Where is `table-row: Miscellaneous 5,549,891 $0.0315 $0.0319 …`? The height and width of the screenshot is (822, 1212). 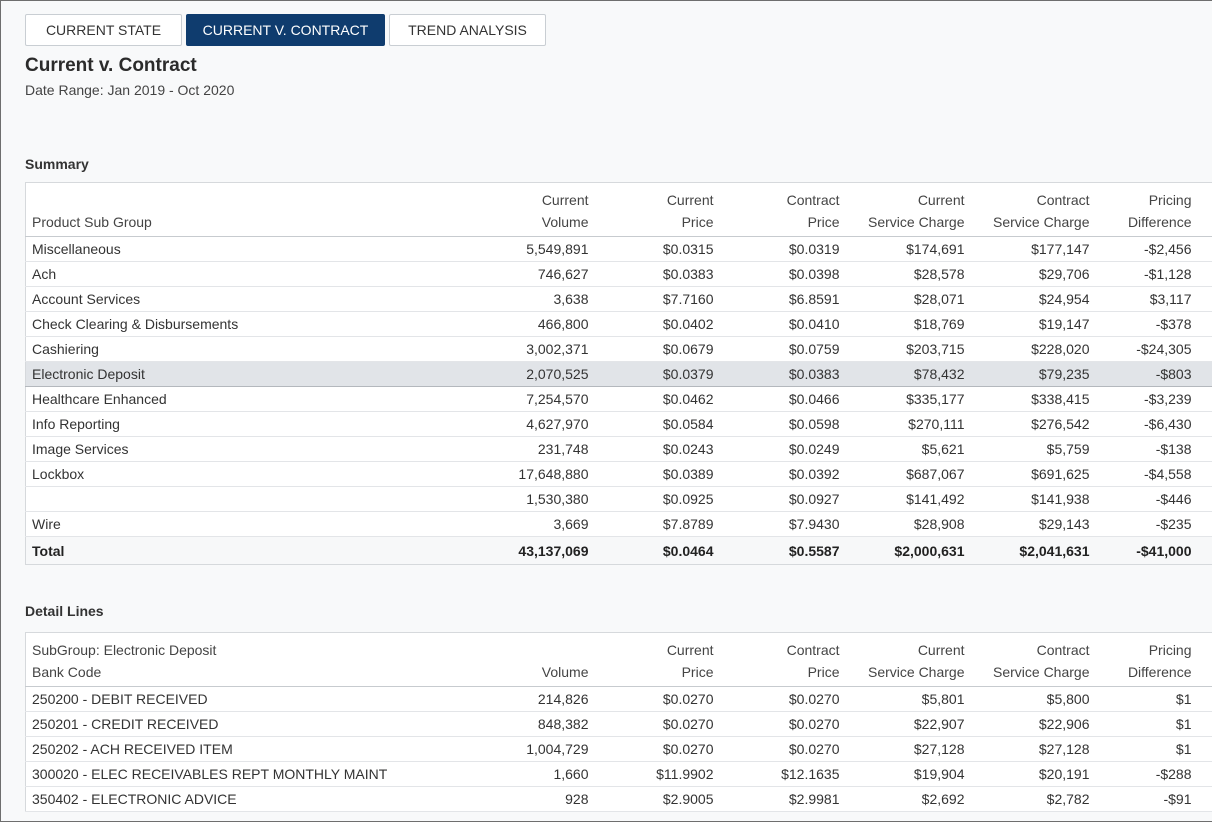 table-row: Miscellaneous 5,549,891 $0.0315 $0.0319 … is located at coordinates (618, 249).